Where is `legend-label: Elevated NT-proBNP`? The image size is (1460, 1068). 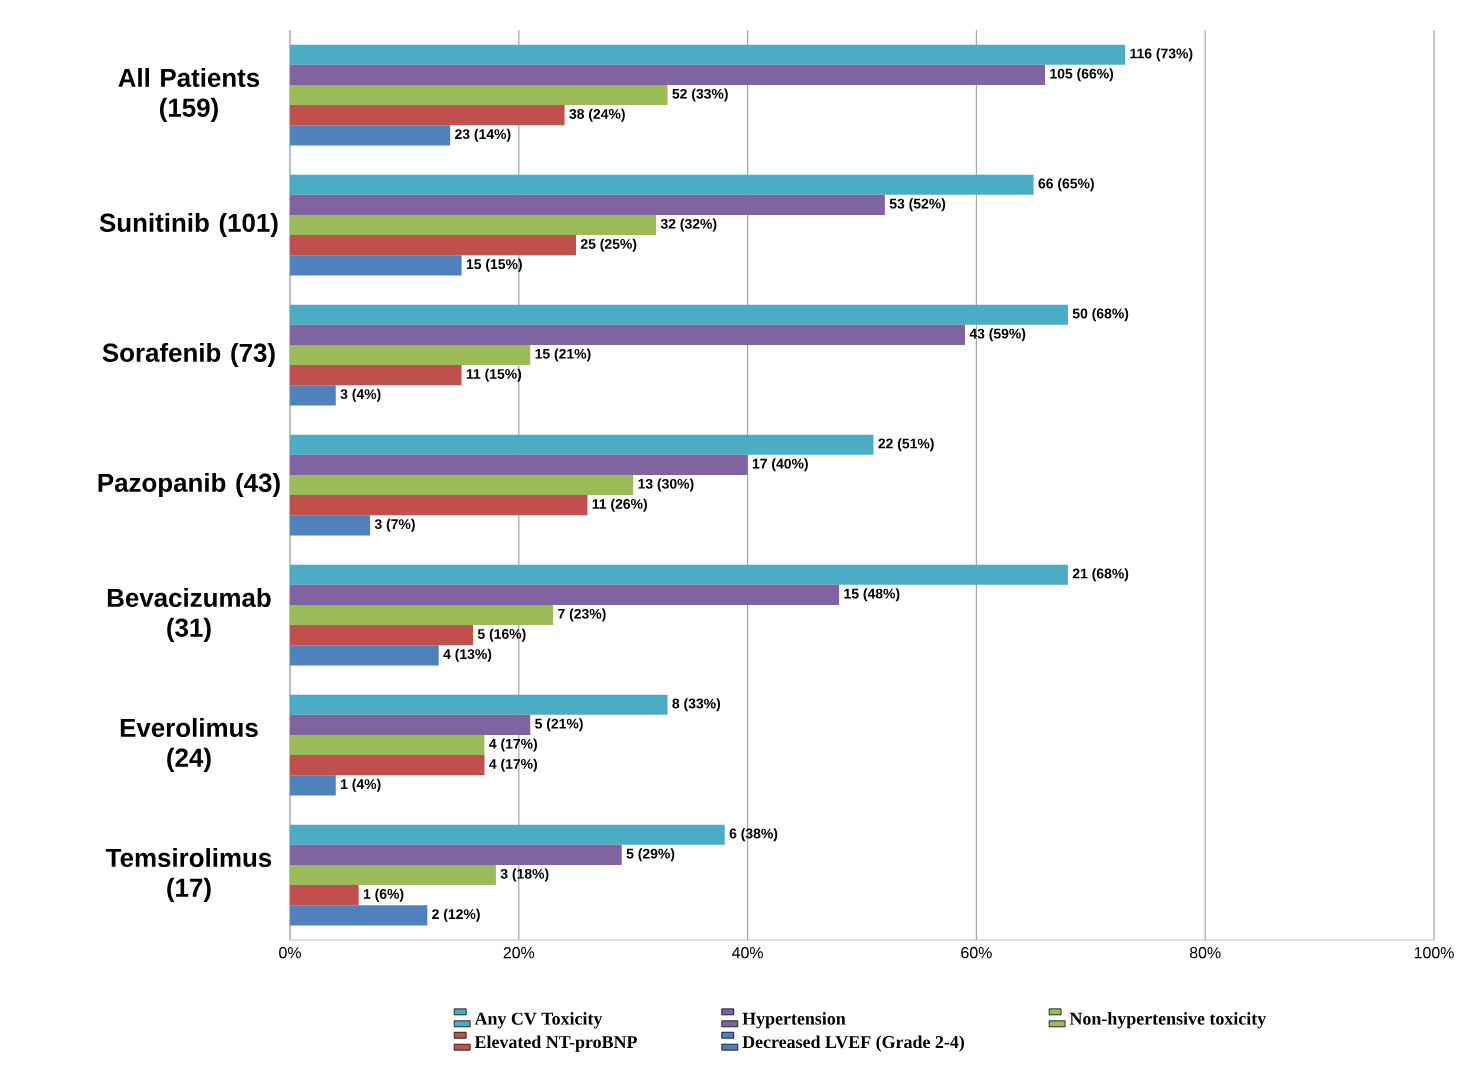 legend-label: Elevated NT-proBNP is located at coordinates (555, 1043).